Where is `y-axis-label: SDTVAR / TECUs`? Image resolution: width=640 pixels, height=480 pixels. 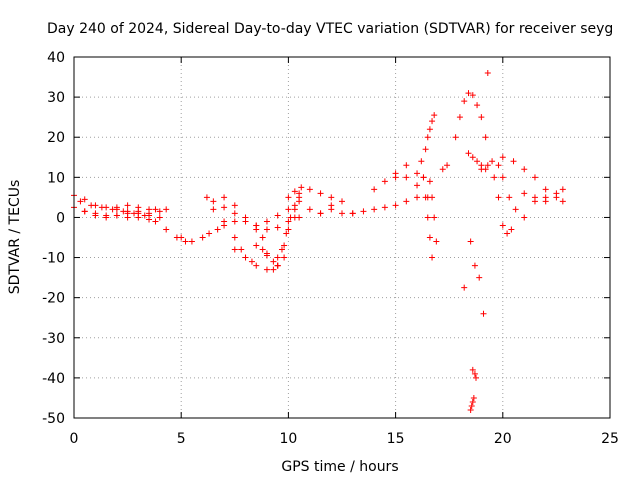
y-axis-label: SDTVAR / TECUs is located at coordinates (15, 237).